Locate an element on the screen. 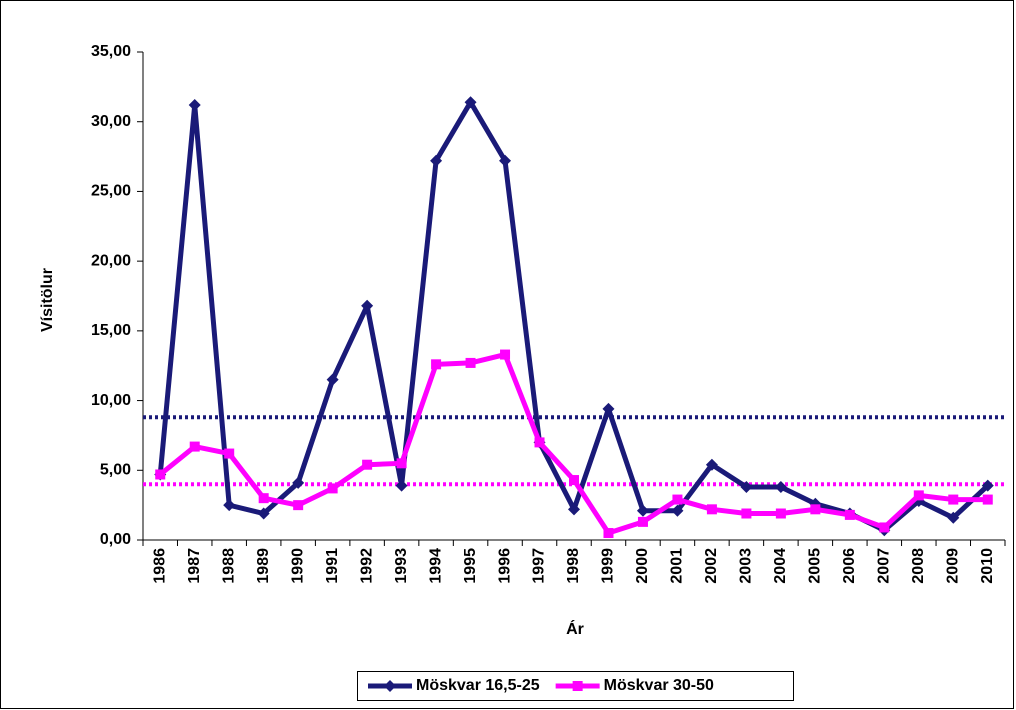  y-axis-label: Vísitölur is located at coordinates (47, 300).